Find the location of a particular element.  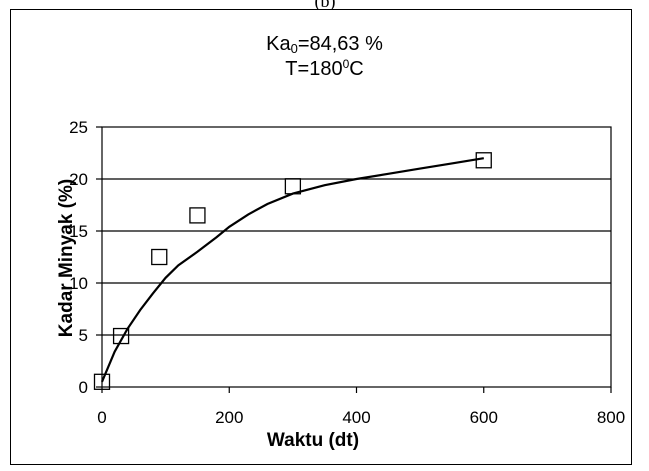

y-axis-label-group: Kadar Minyak (%) is located at coordinates (66, 258).